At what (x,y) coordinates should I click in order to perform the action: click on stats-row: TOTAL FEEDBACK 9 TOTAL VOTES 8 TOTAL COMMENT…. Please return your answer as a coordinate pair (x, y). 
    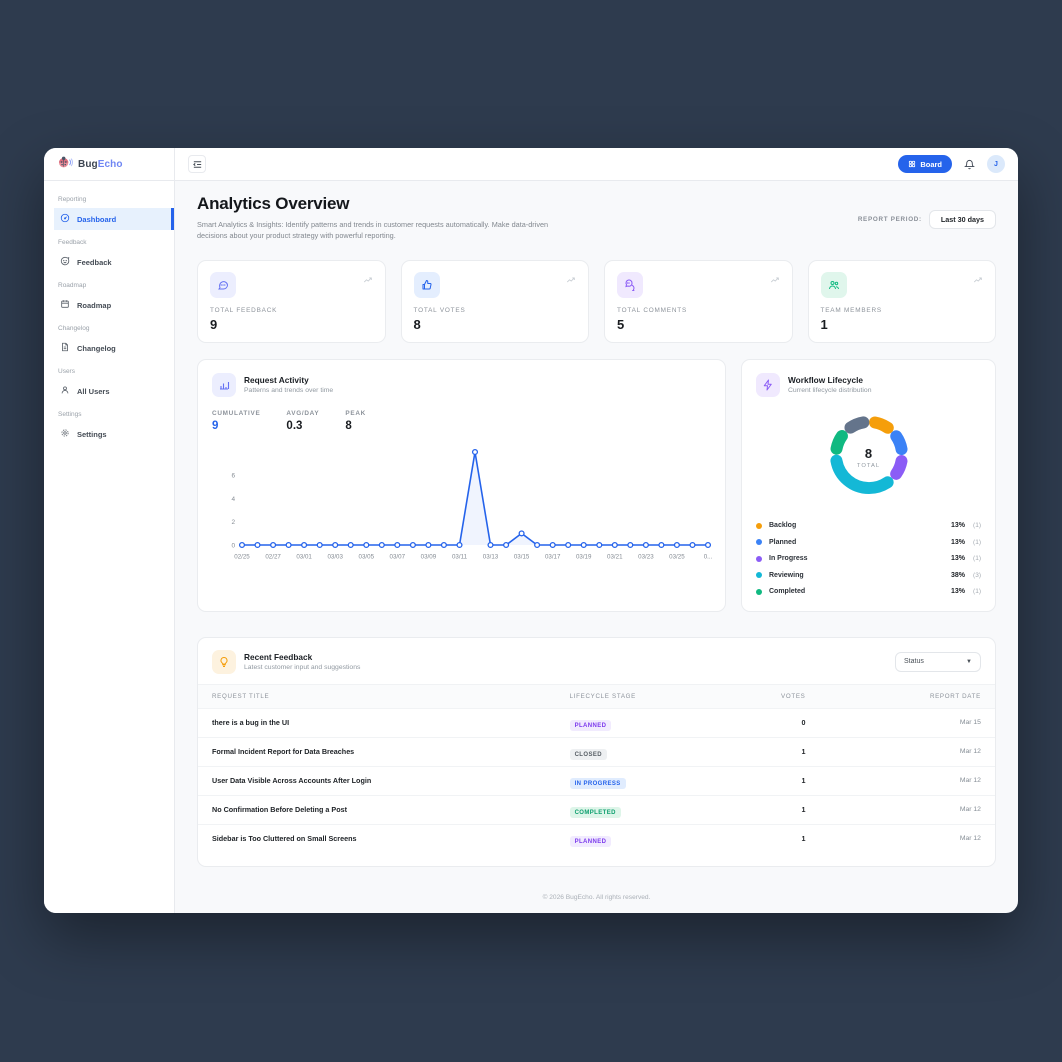
    Looking at the image, I should click on (596, 301).